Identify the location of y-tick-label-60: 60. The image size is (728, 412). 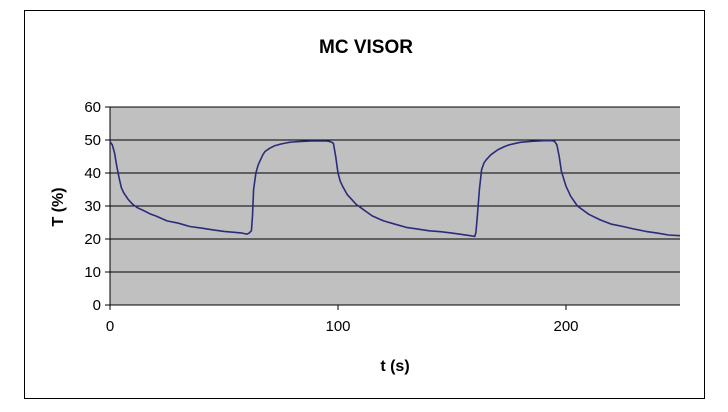
(92, 107).